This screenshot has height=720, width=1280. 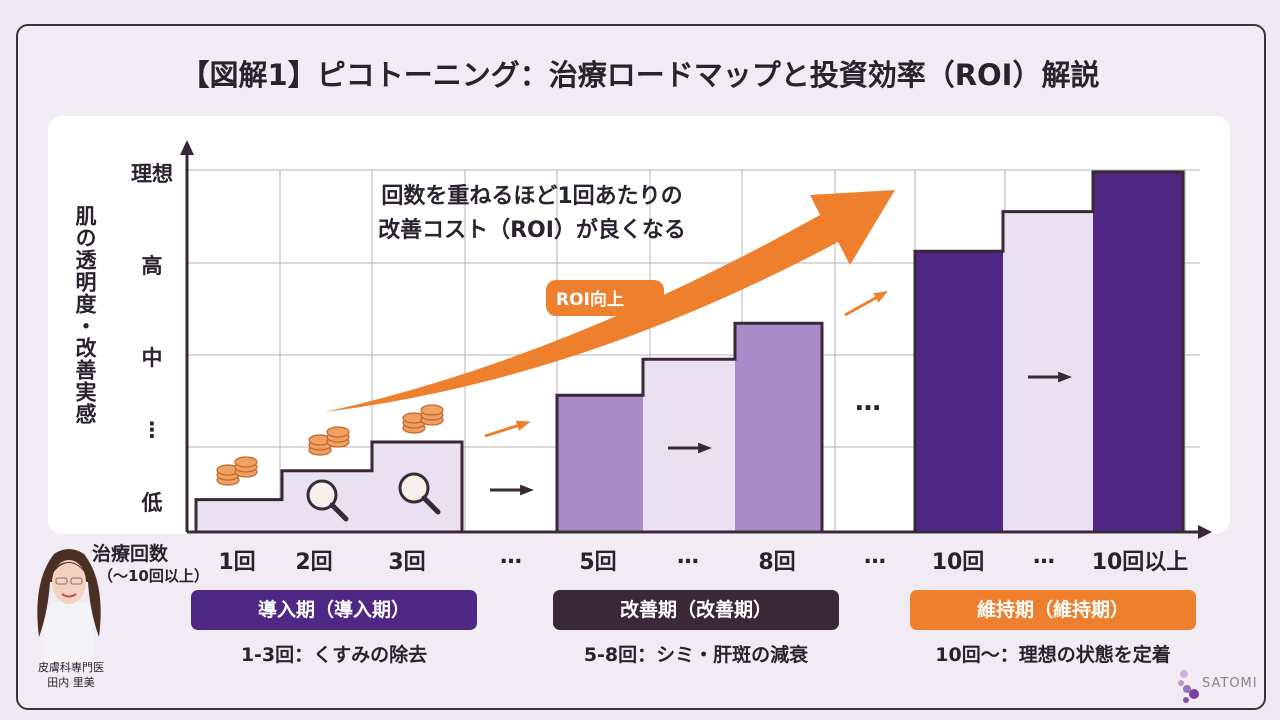 I want to click on phase-improve-desc: 5-8回：シミ・肝斑の減衰, so click(x=696, y=655).